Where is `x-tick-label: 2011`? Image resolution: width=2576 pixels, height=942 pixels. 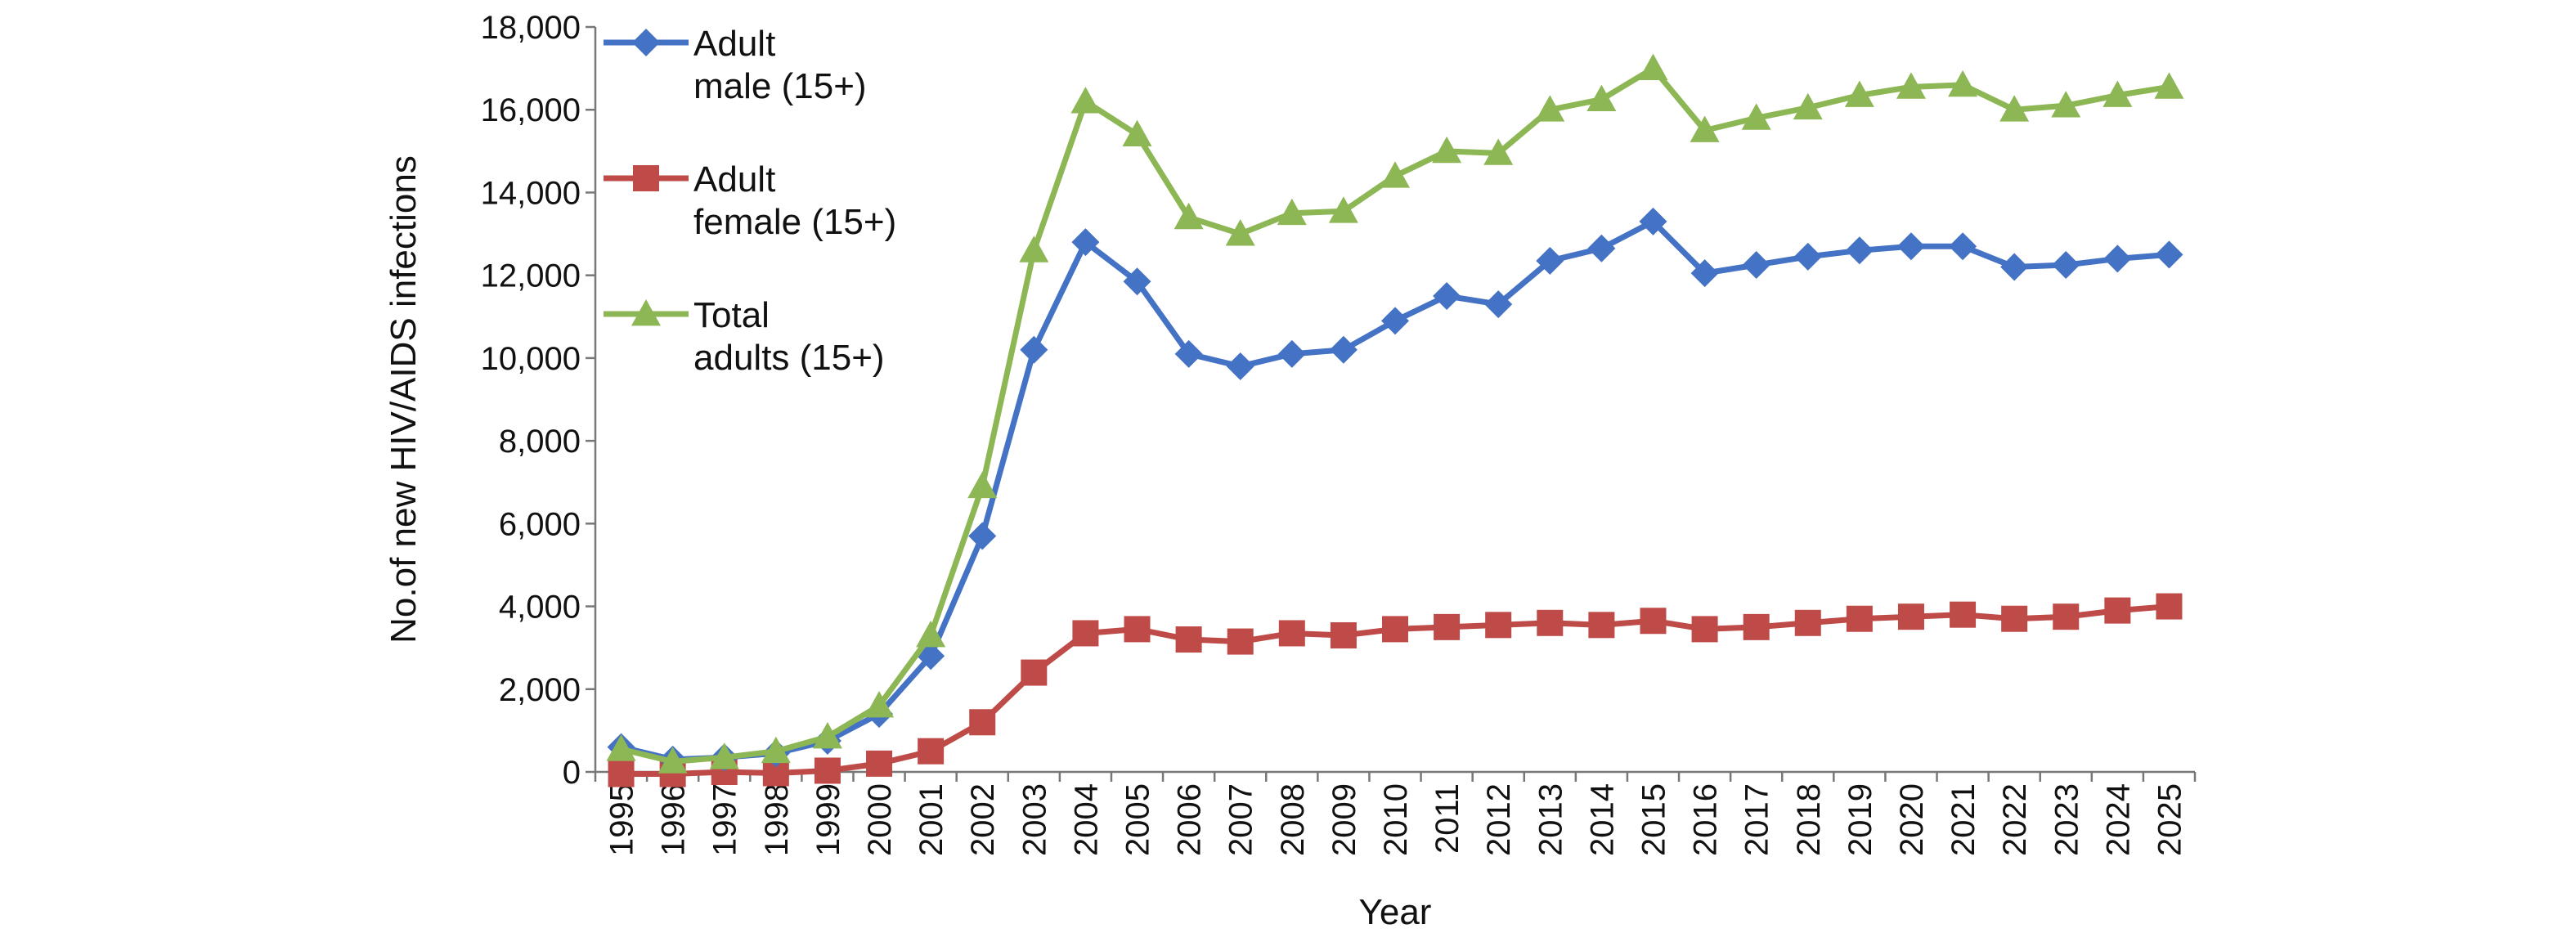 x-tick-label: 2011 is located at coordinates (1447, 818).